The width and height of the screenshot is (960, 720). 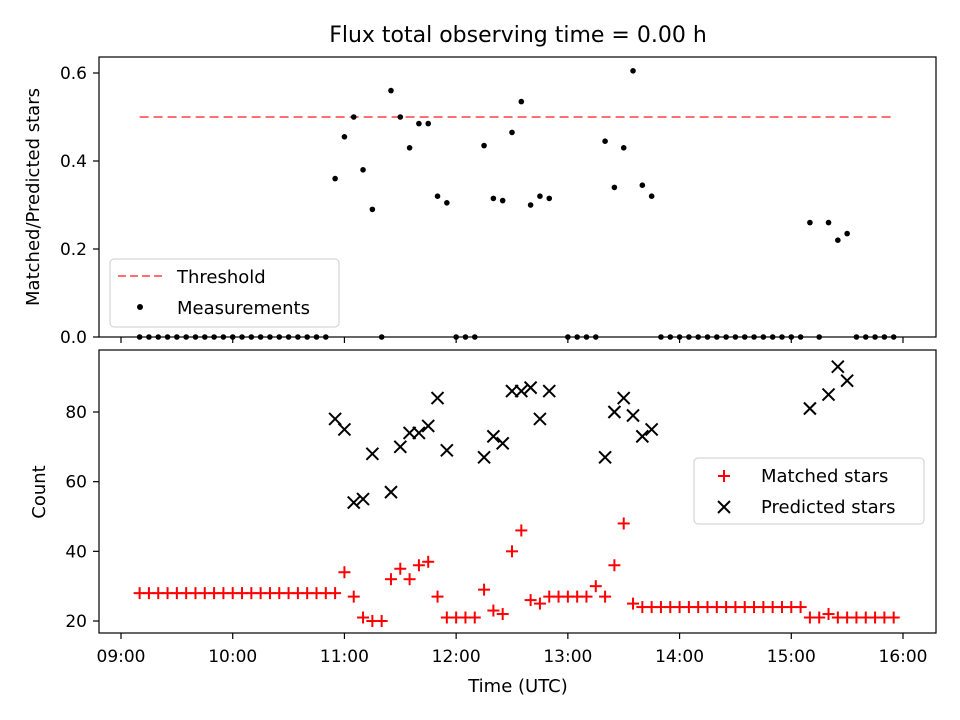 I want to click on top-y-tick-label: 0.0, so click(x=73, y=338).